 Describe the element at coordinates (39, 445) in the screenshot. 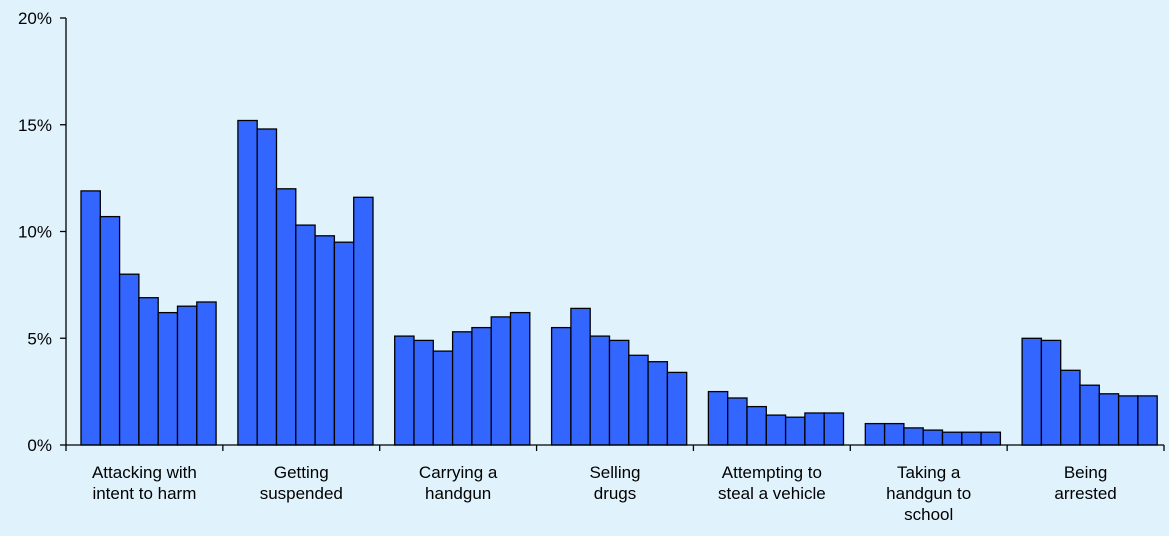

I see `y-tick-label: 0%` at that location.